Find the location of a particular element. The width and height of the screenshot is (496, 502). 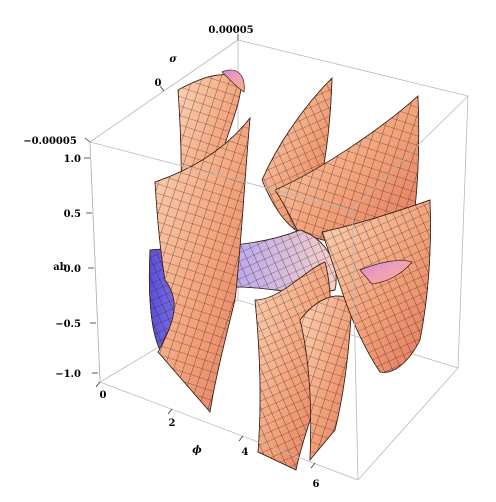

phi-tick-0: 0 is located at coordinates (103, 395).